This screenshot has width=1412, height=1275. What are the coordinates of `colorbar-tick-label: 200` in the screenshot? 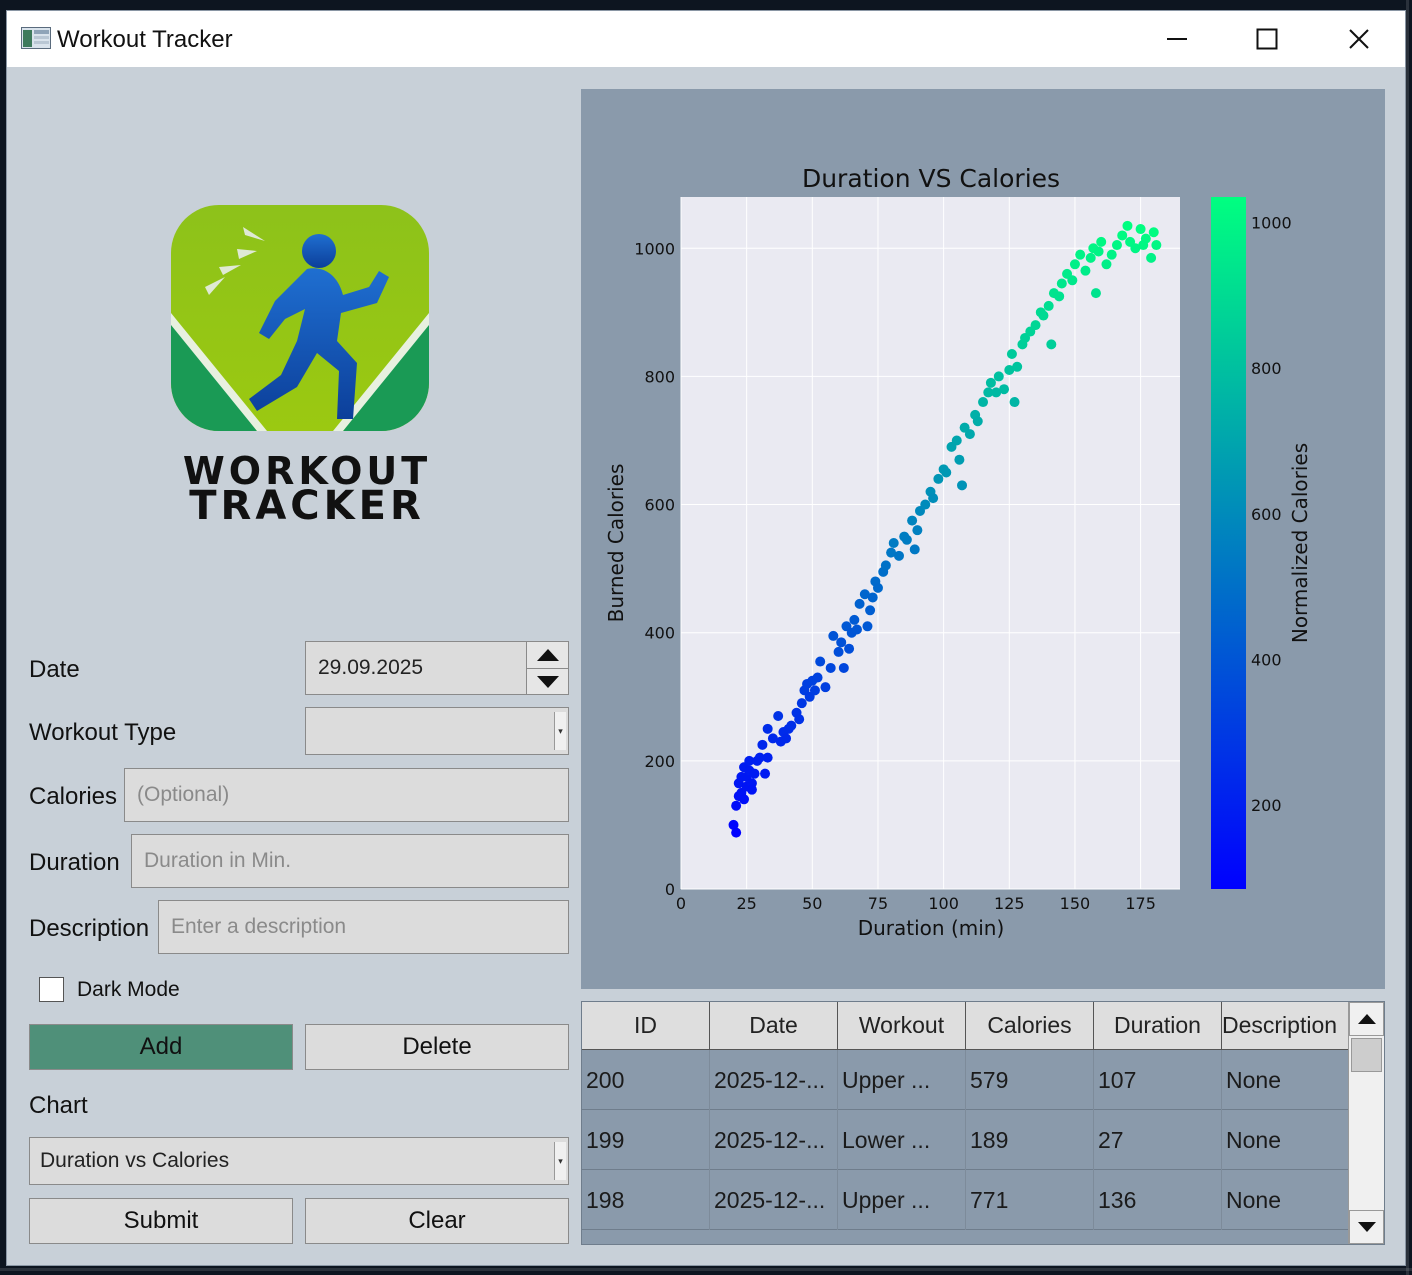 It's located at (1266, 805).